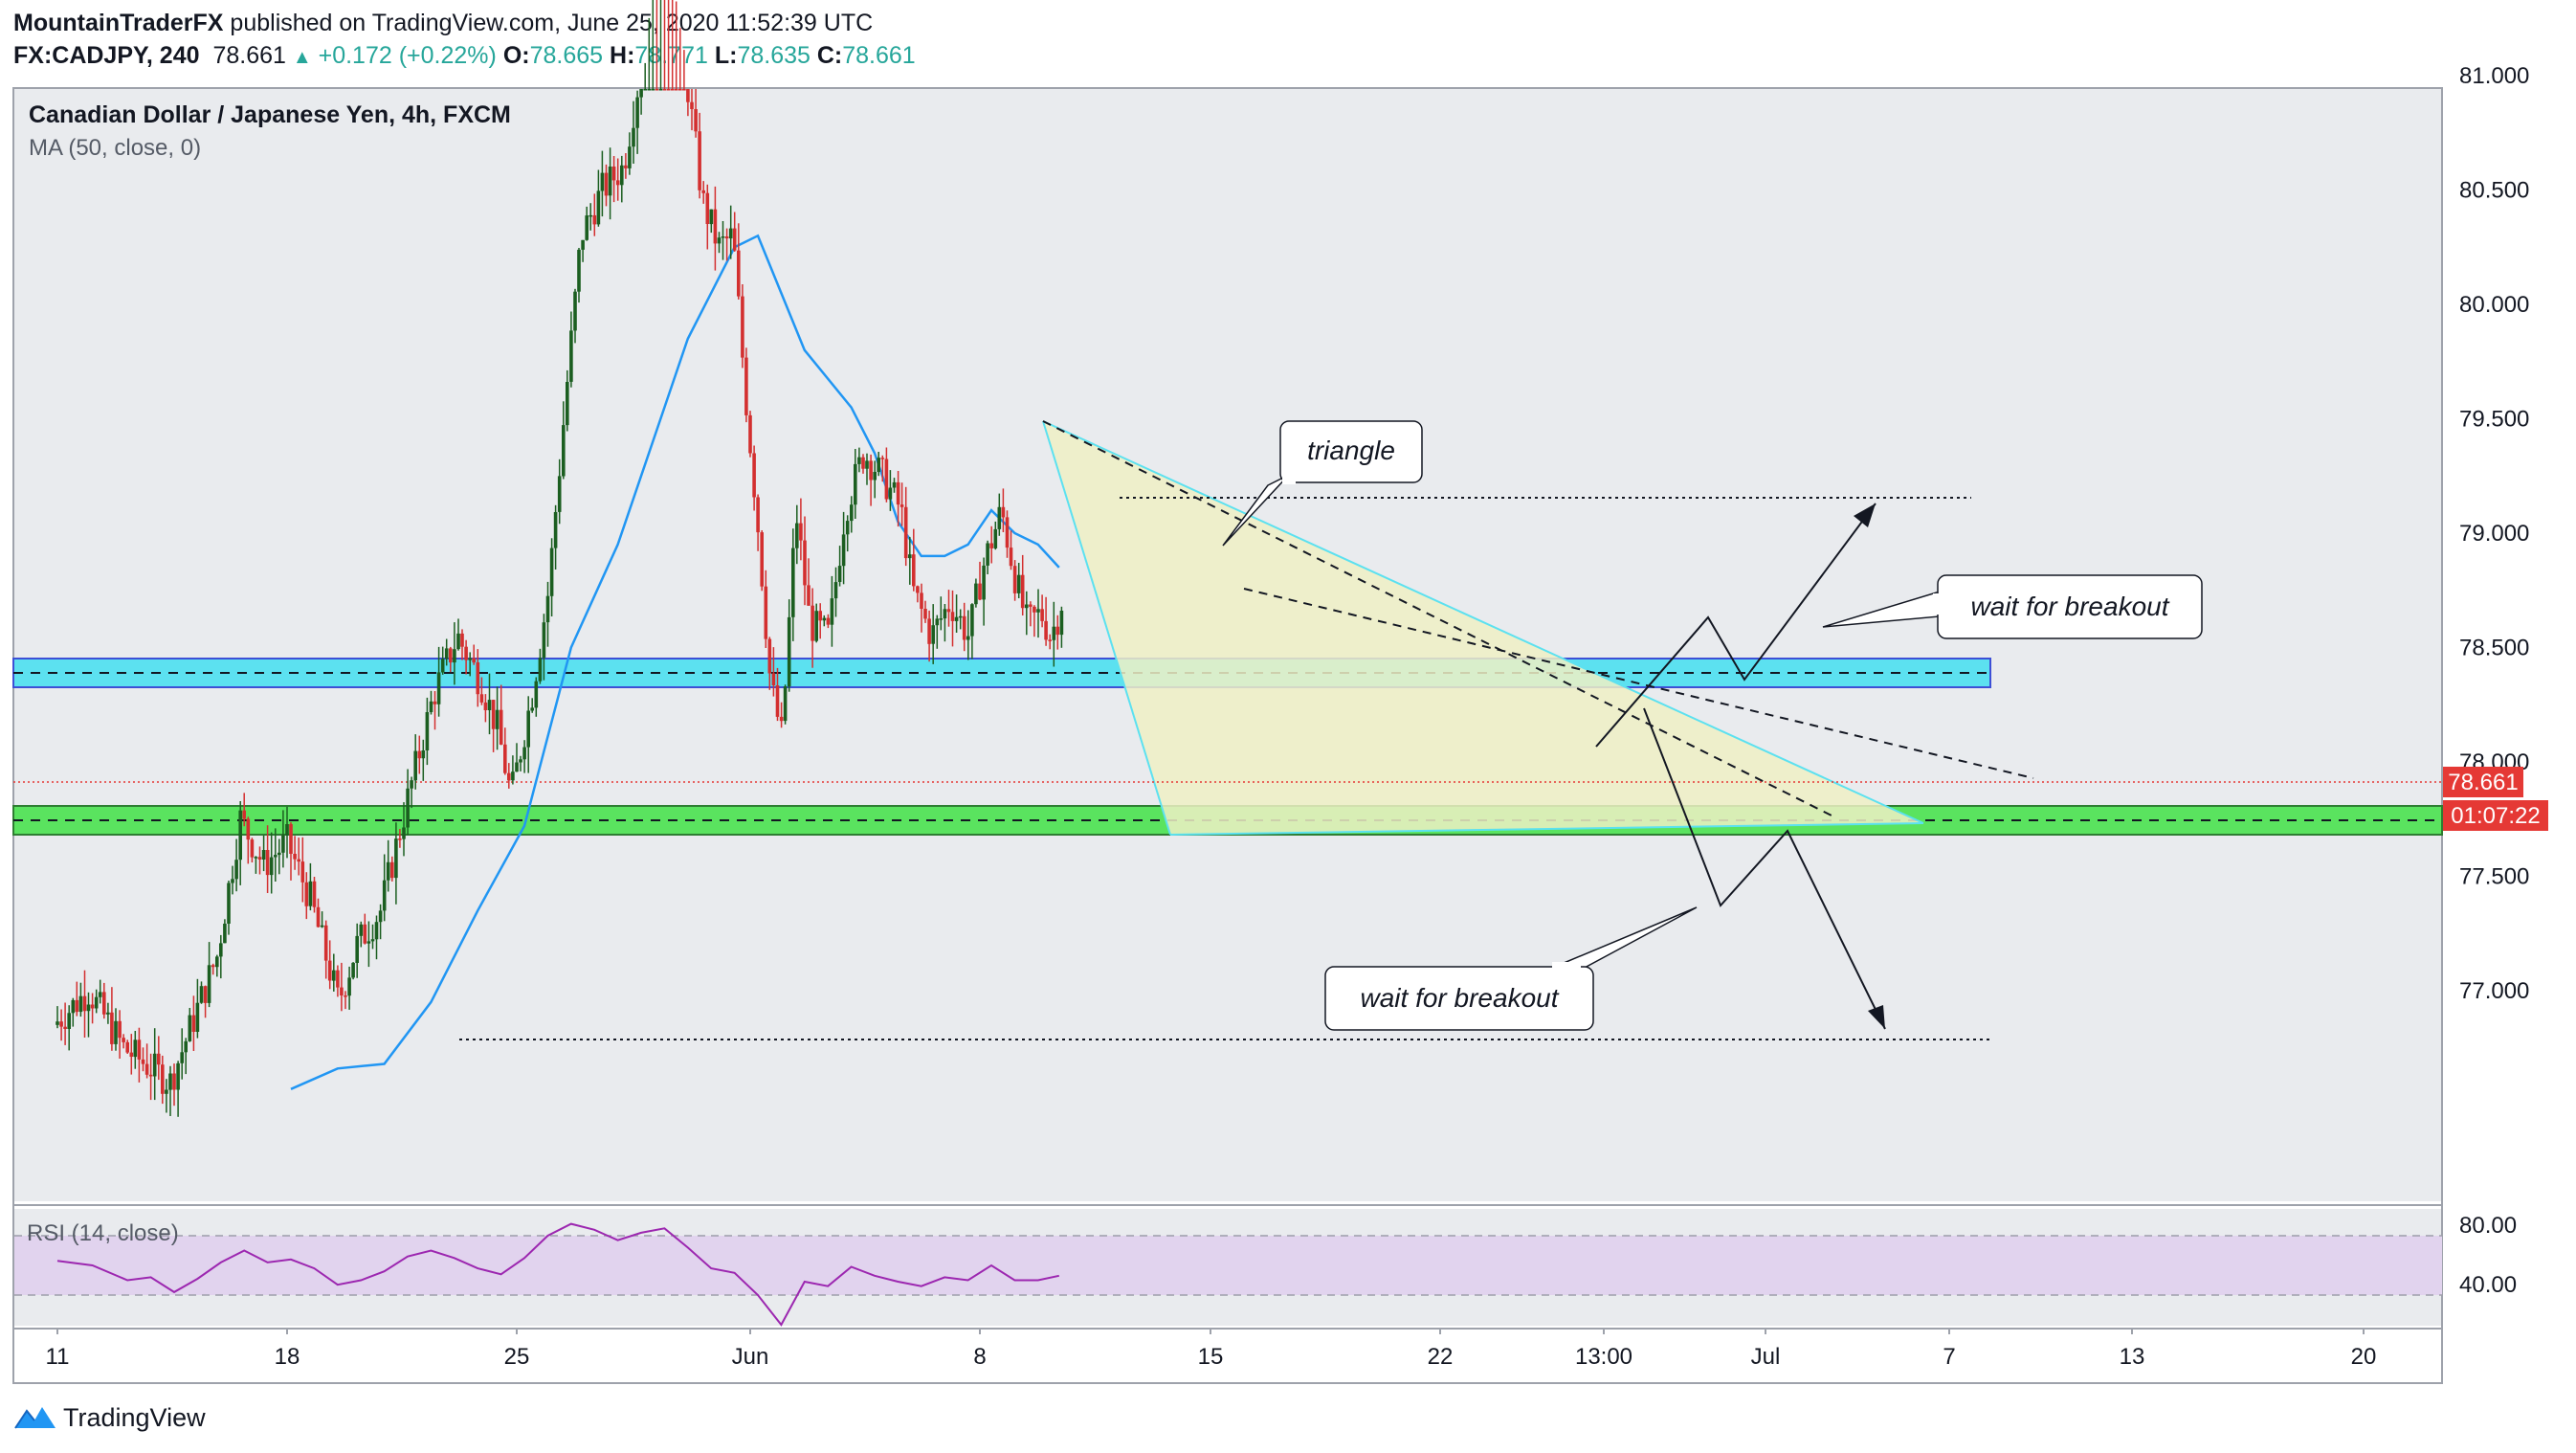 The height and width of the screenshot is (1453, 2576). I want to click on tradingview-logo-icon, so click(35, 1416).